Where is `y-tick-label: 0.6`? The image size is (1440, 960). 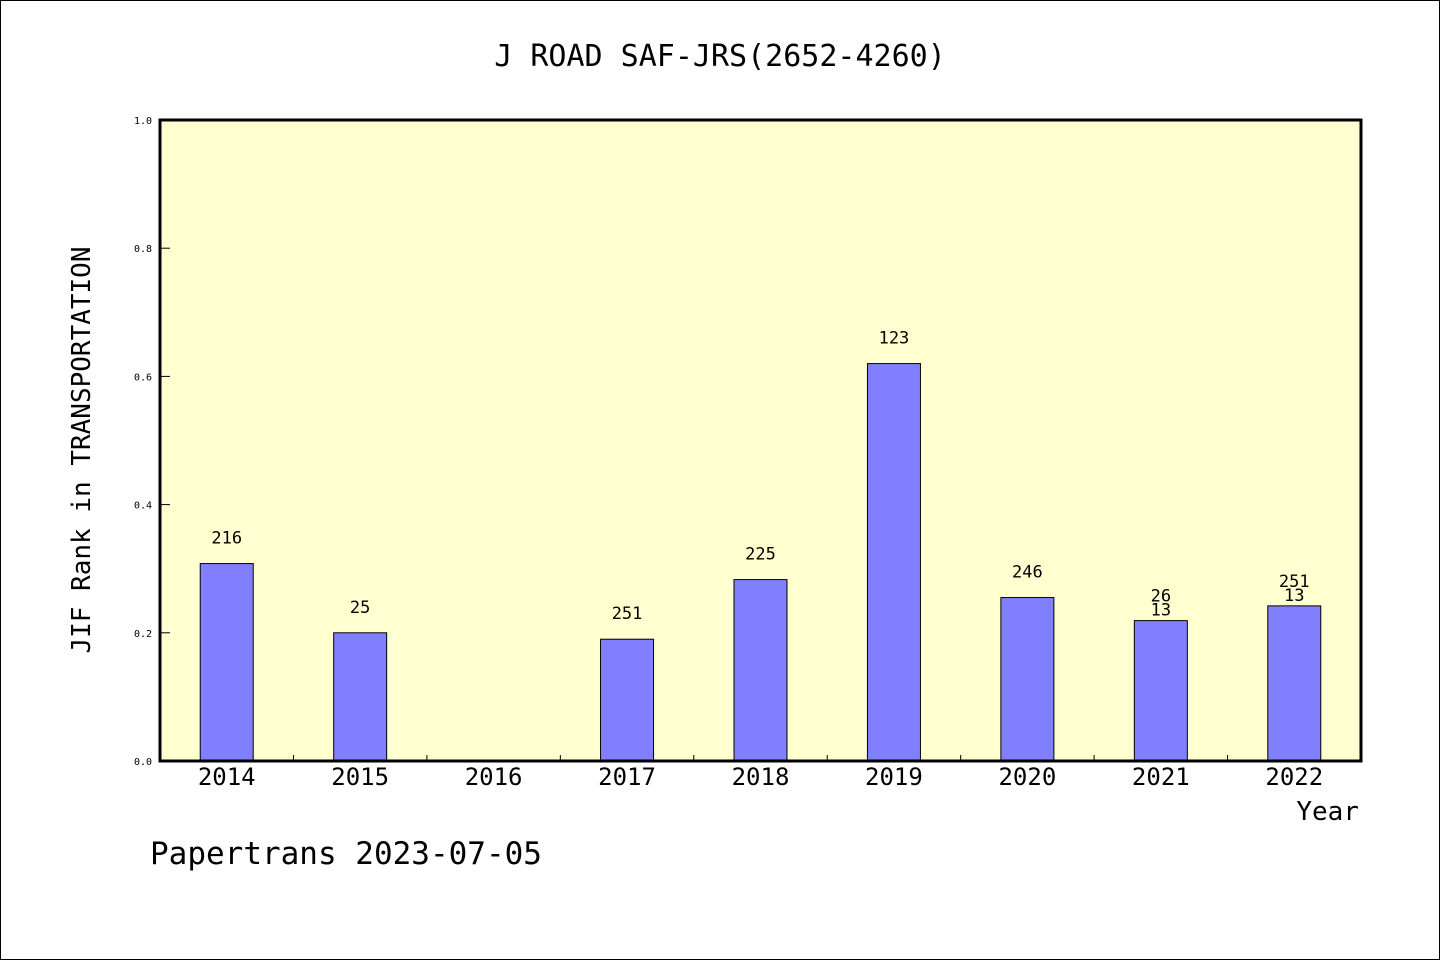
y-tick-label: 0.6 is located at coordinates (143, 377).